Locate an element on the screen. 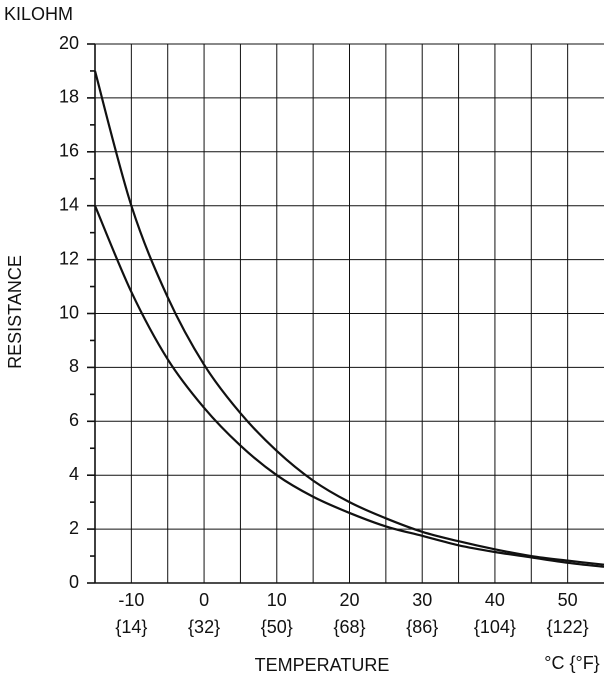  x-tick-label: 0 is located at coordinates (204, 600).